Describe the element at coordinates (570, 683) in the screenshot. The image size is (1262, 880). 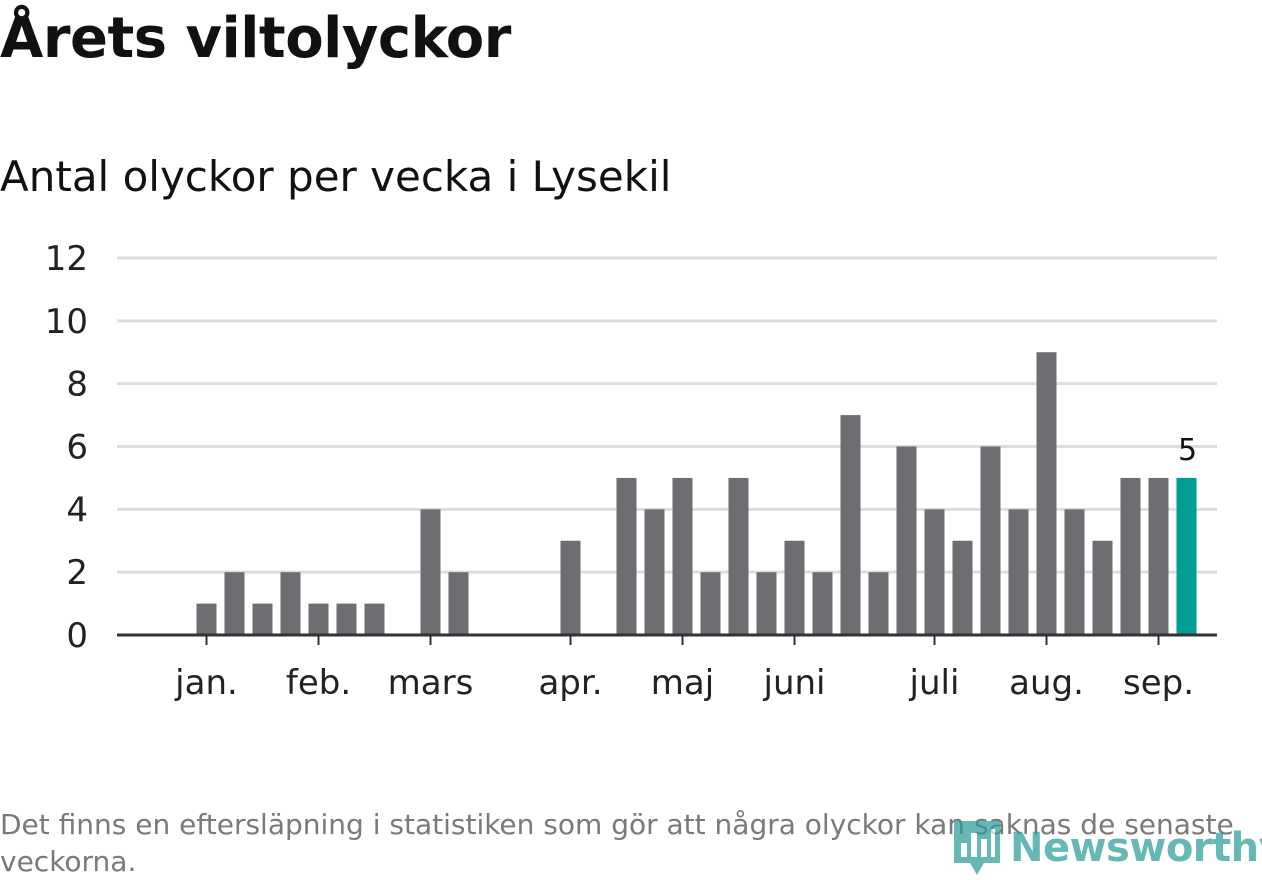
I see `x-tick-label: apr.` at that location.